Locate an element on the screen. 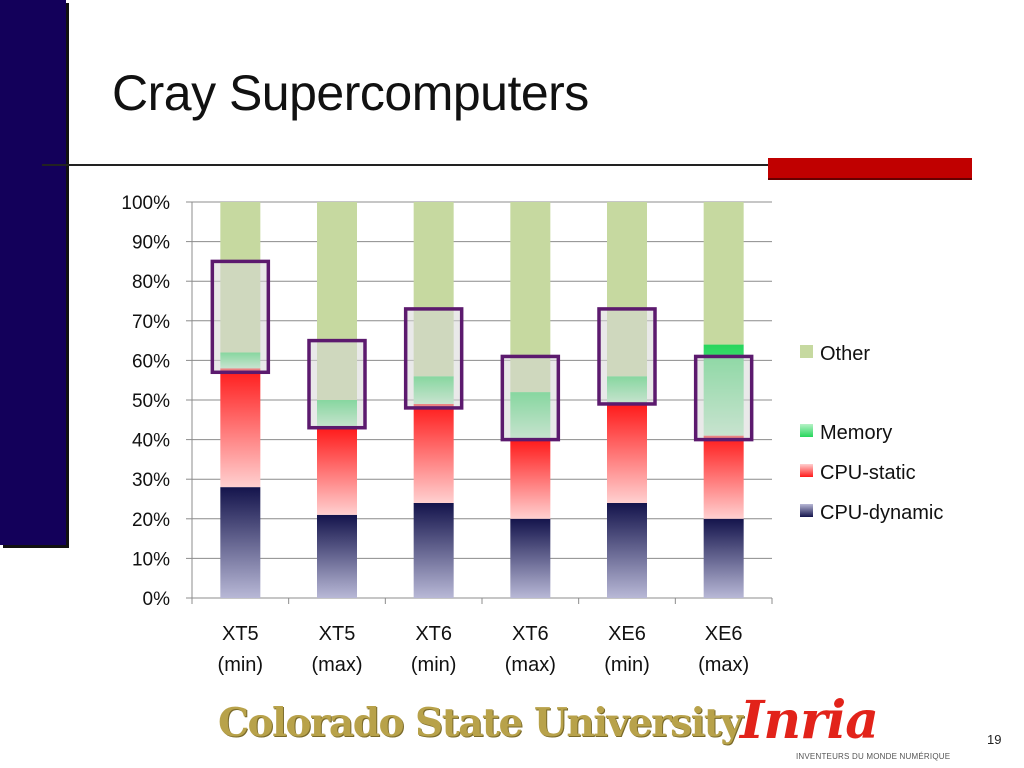 This screenshot has width=1024, height=768. y-tick-label: 100% is located at coordinates (145, 203).